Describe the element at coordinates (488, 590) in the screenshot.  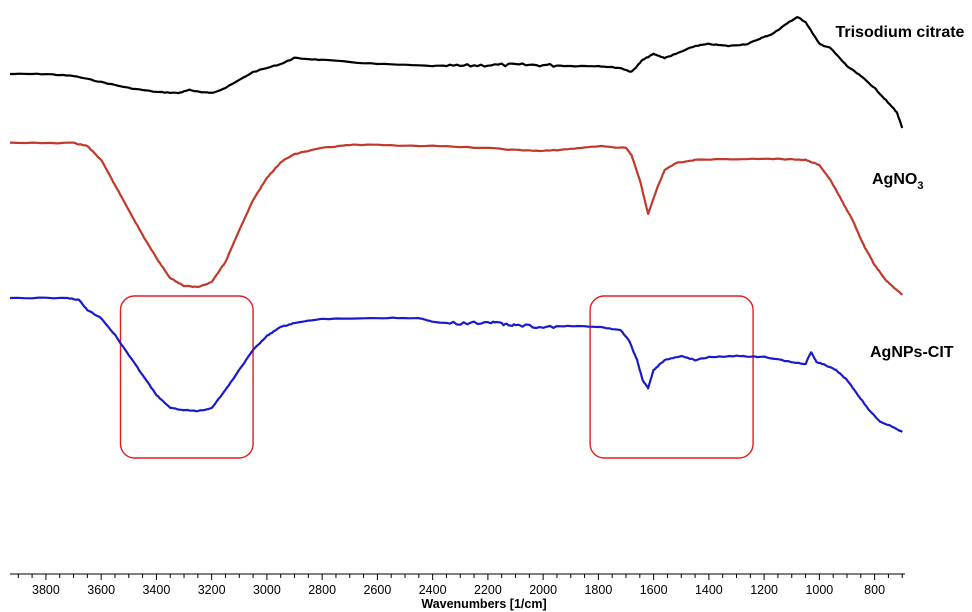
I see `x-tick-label: 2200` at that location.